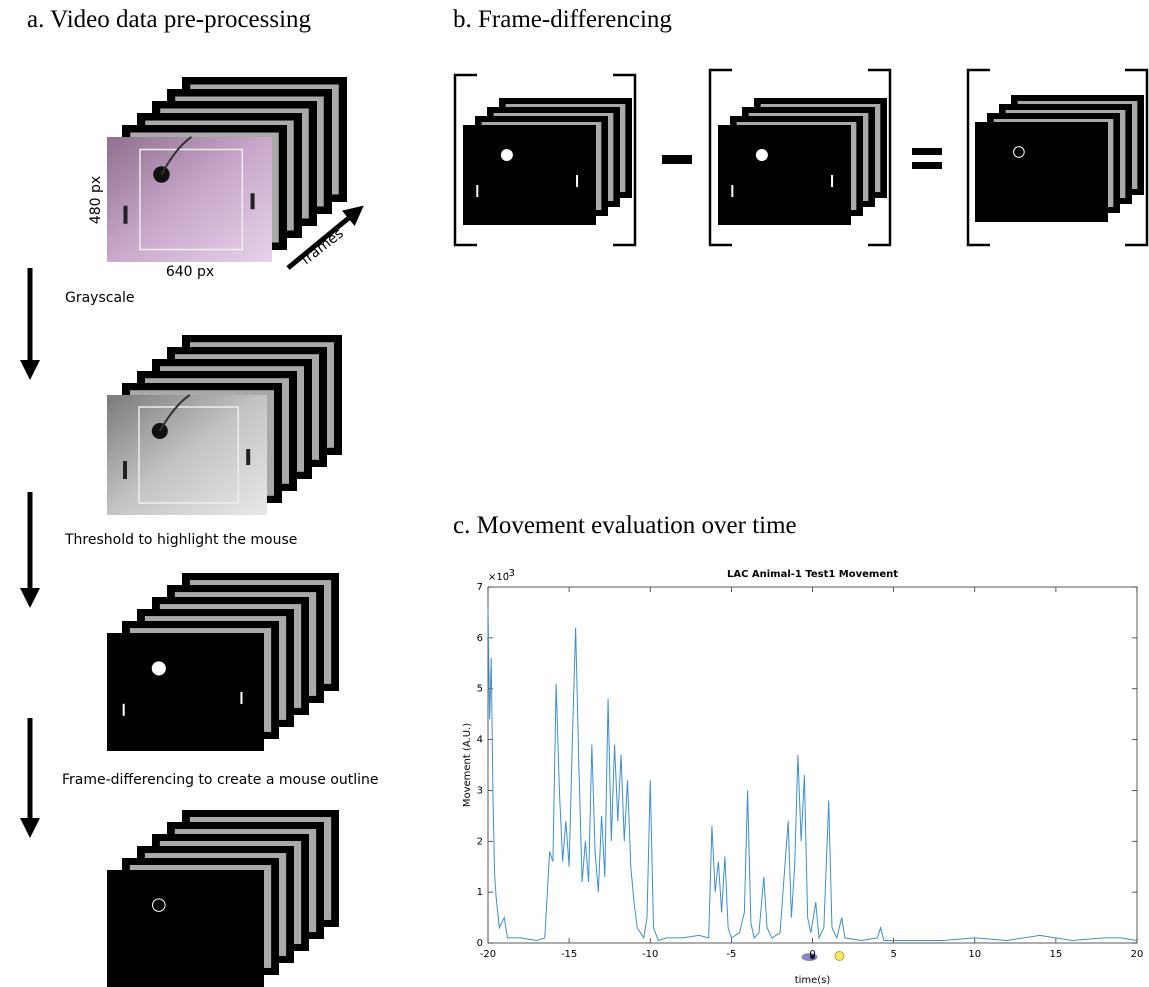 The height and width of the screenshot is (987, 1149). Describe the element at coordinates (510, 573) in the screenshot. I see `y-multiplier-exponent: -3` at that location.